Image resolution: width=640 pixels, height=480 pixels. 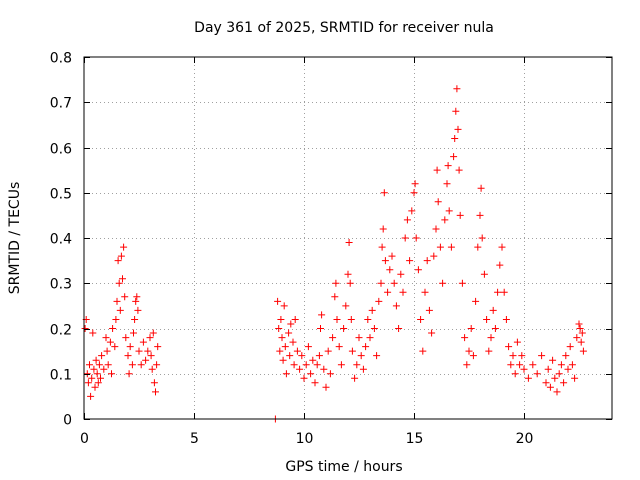 I want to click on x-tick-label: 15, so click(x=415, y=439).